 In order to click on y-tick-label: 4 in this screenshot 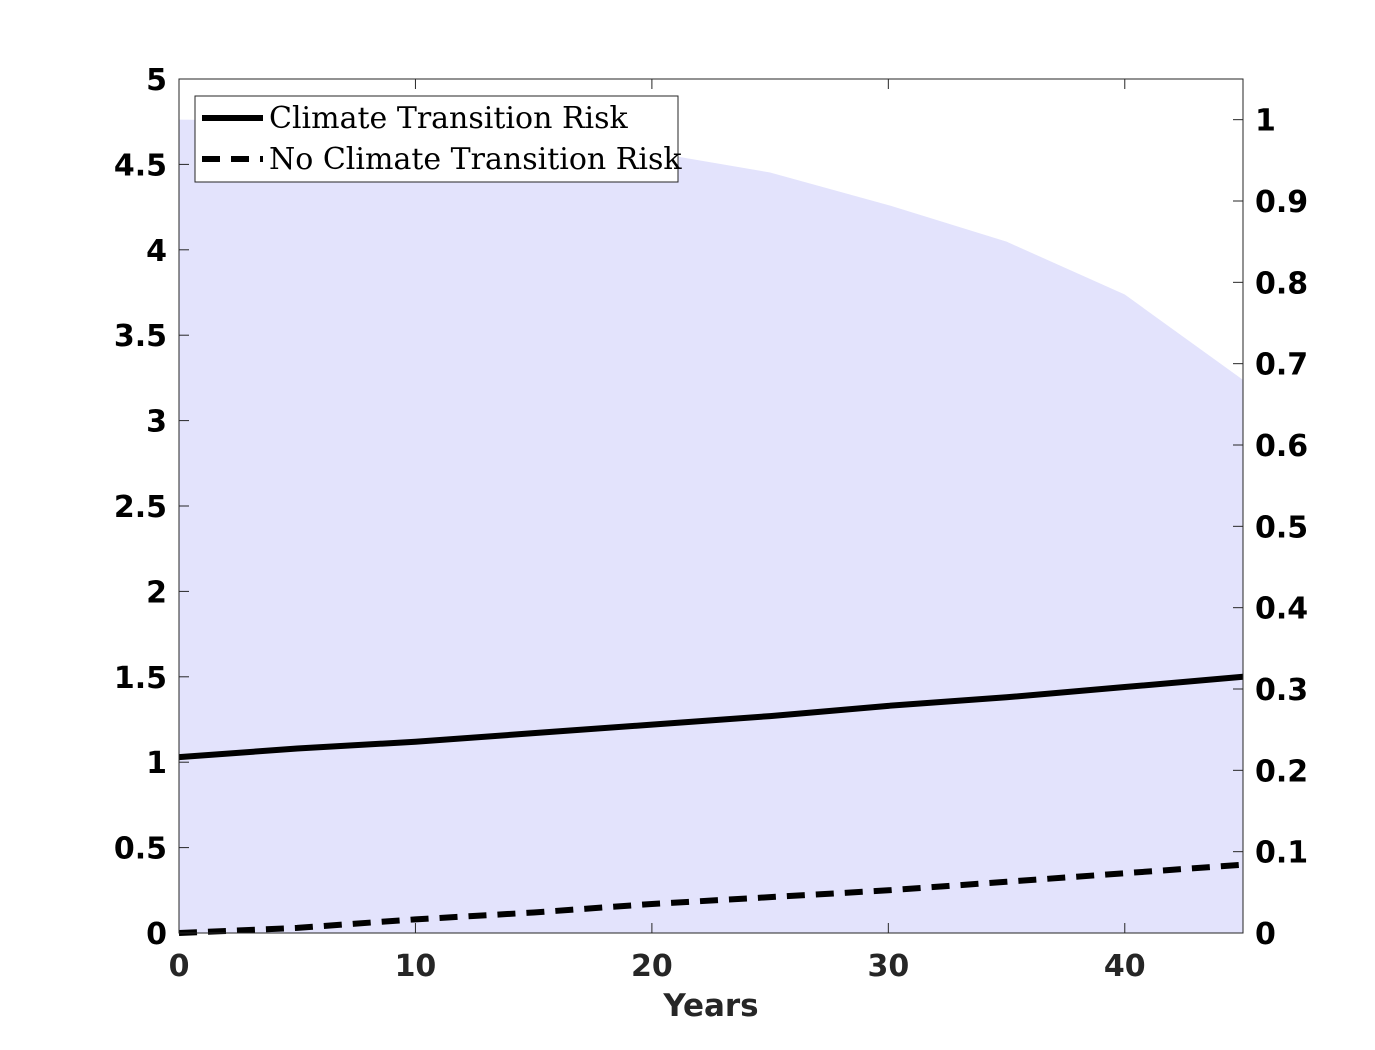, I will do `click(156, 251)`.